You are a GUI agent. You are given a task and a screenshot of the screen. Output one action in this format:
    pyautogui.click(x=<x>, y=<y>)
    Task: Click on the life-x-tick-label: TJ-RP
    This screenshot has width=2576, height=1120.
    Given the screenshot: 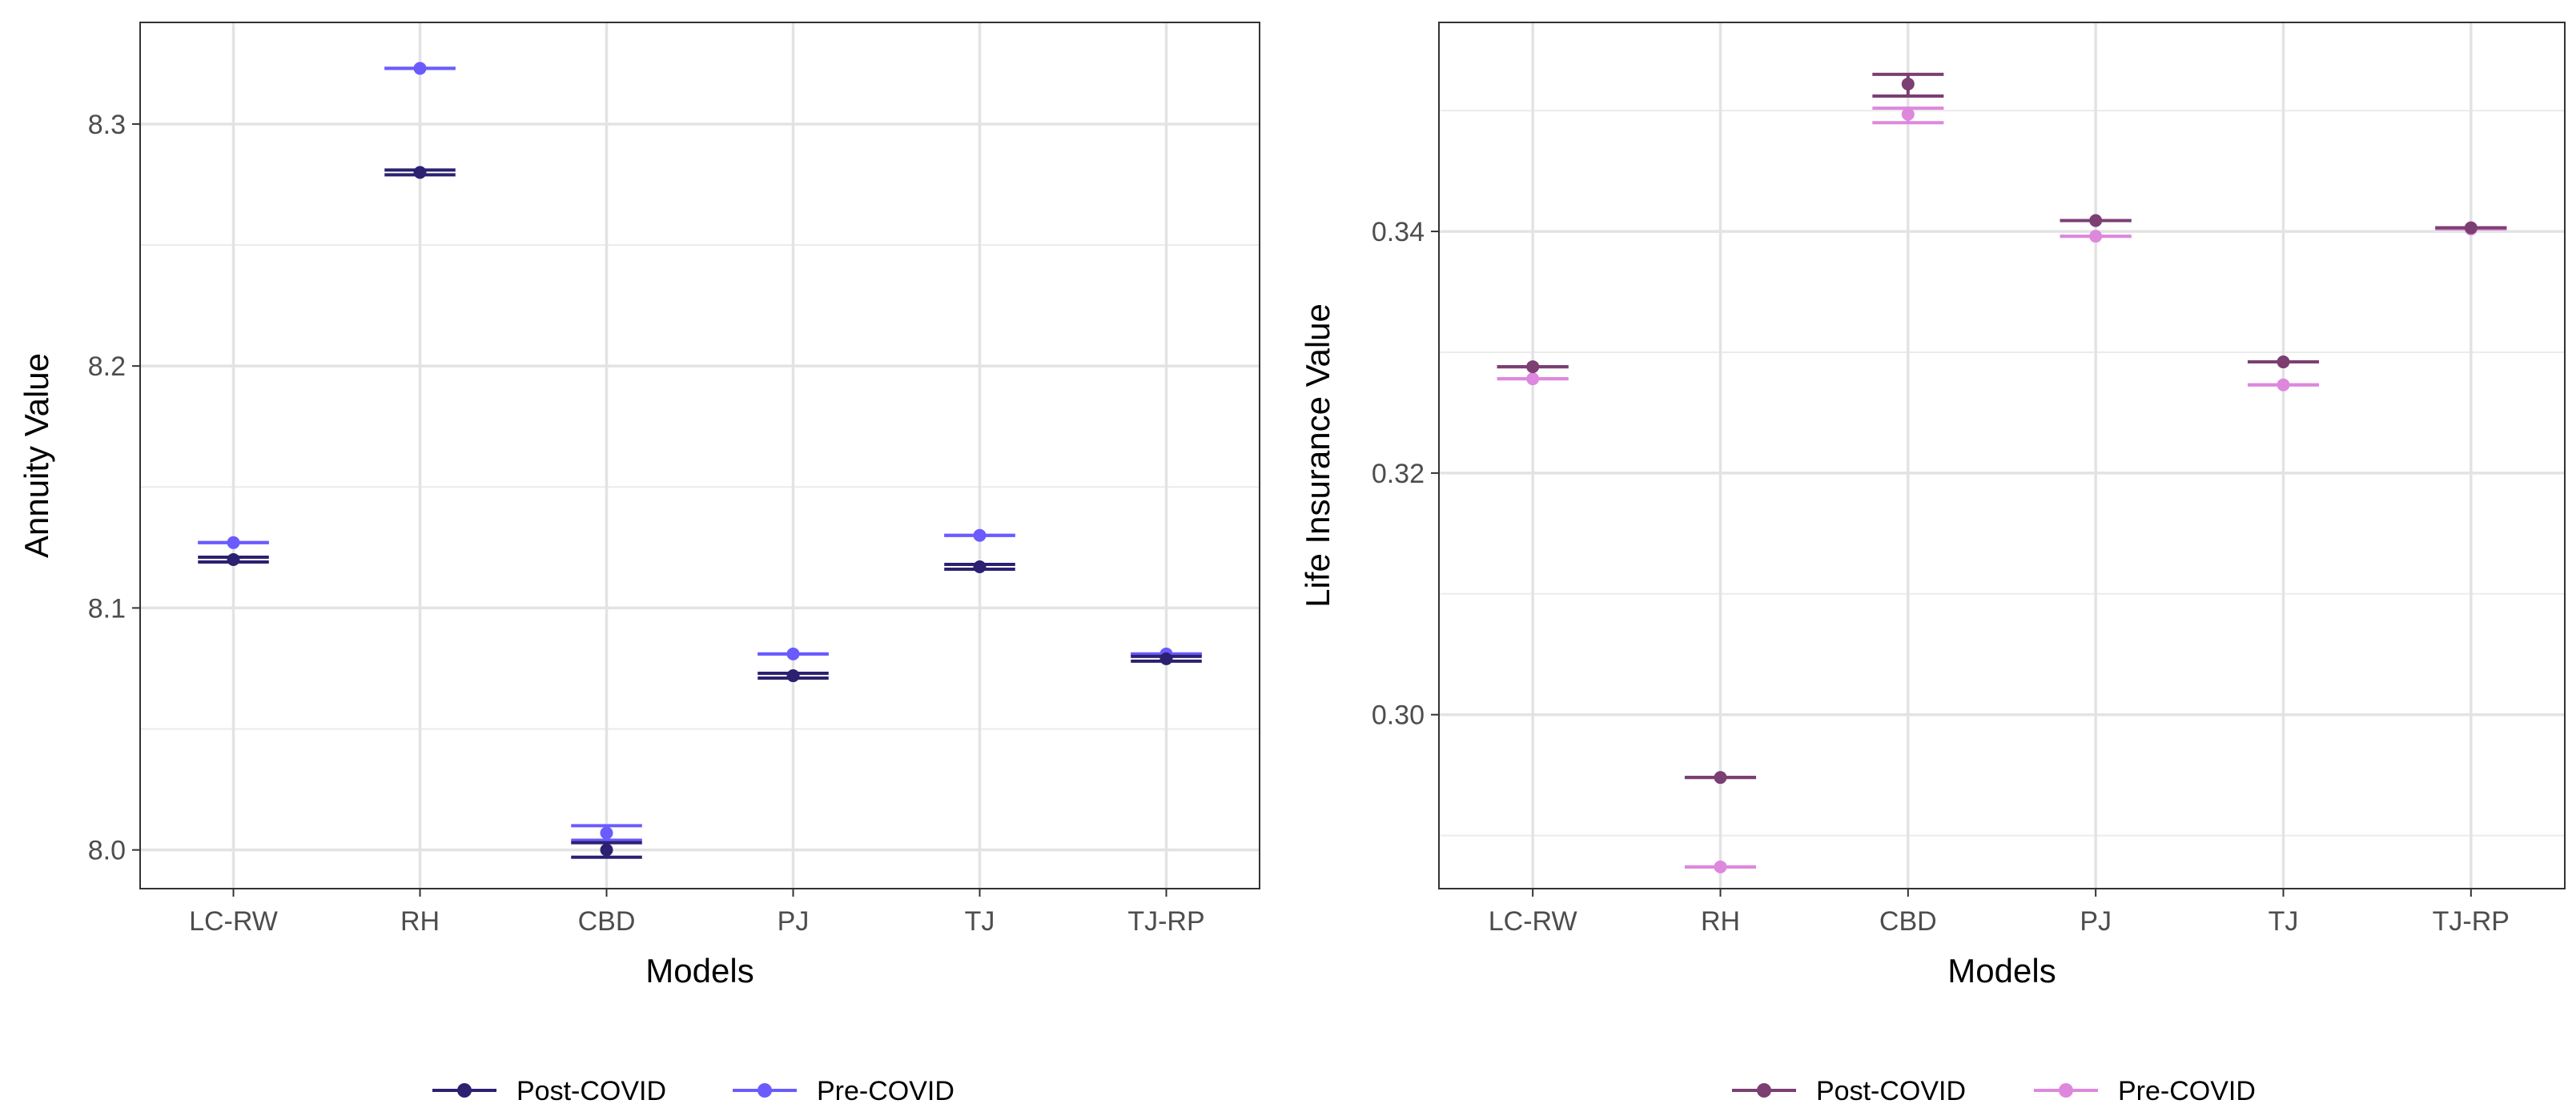 What is the action you would take?
    pyautogui.click(x=2471, y=921)
    